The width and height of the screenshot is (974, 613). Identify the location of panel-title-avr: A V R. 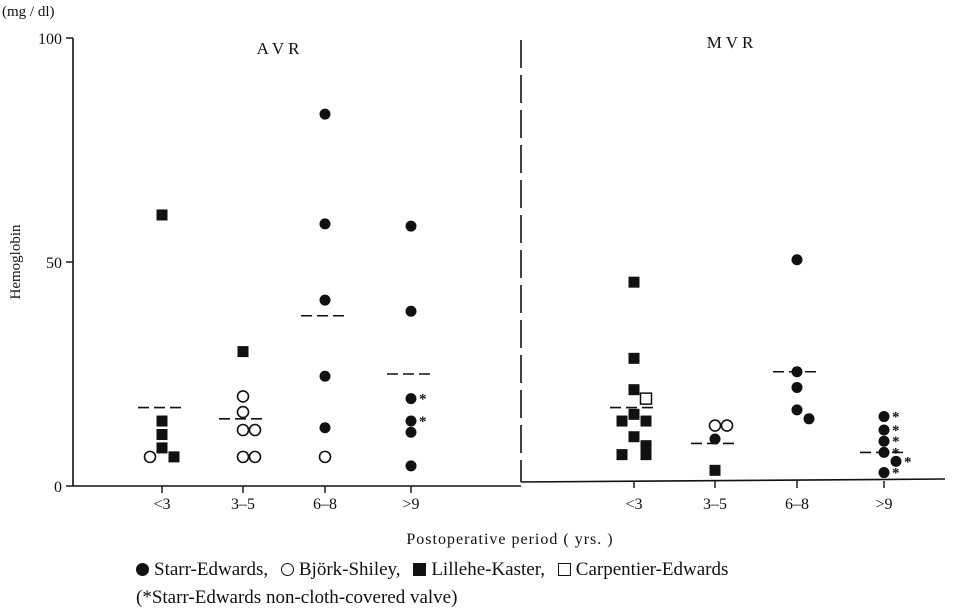
(279, 48).